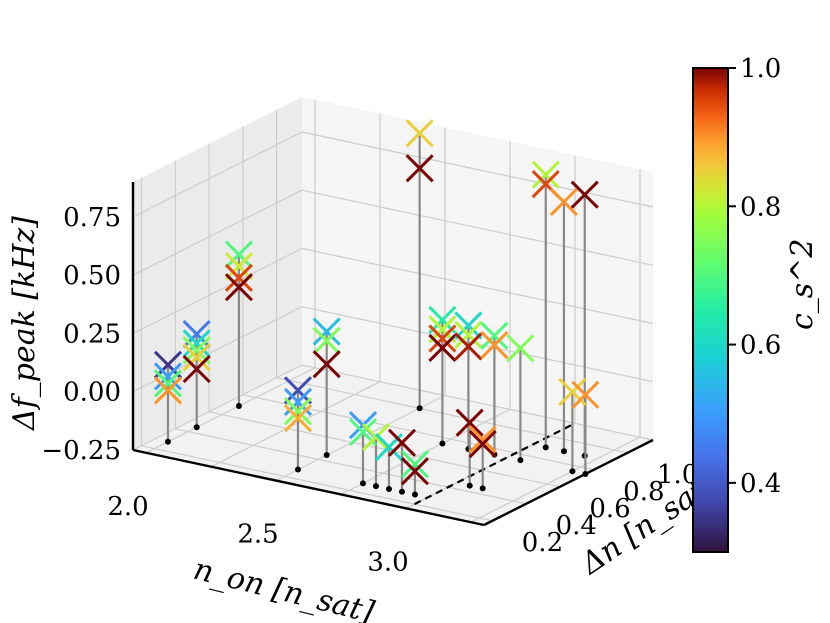  I want to click on x-tick-label: 2.5, so click(257, 535).